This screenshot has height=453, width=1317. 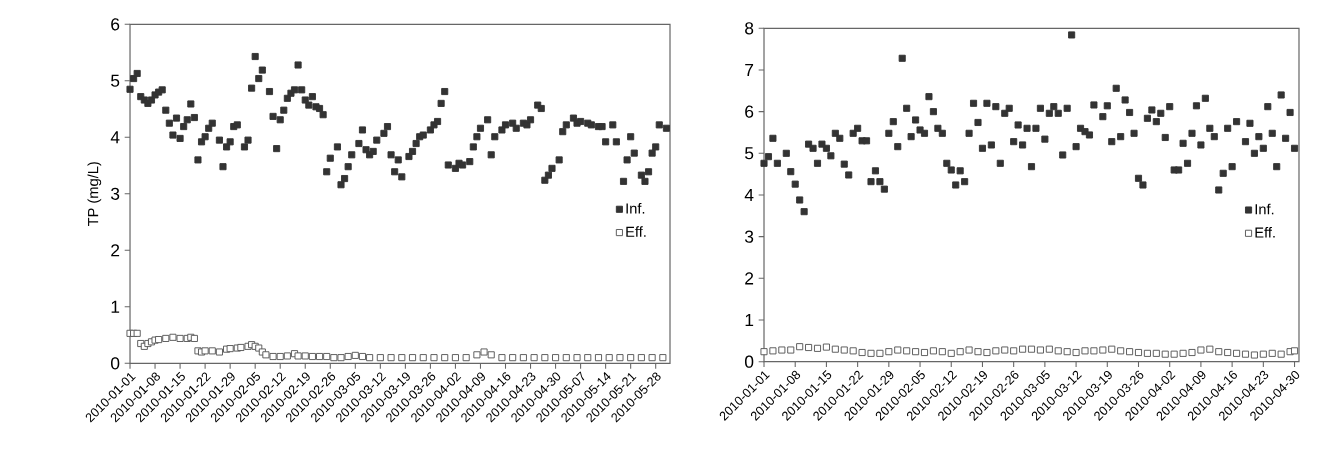 What do you see at coordinates (94, 194) in the screenshot?
I see `y-axis-title: TP (mg/L)` at bounding box center [94, 194].